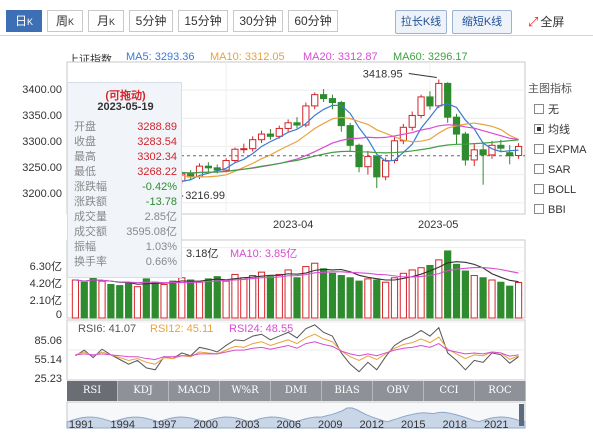  I want to click on tab-indicator-dmi: DMI, so click(296, 391).